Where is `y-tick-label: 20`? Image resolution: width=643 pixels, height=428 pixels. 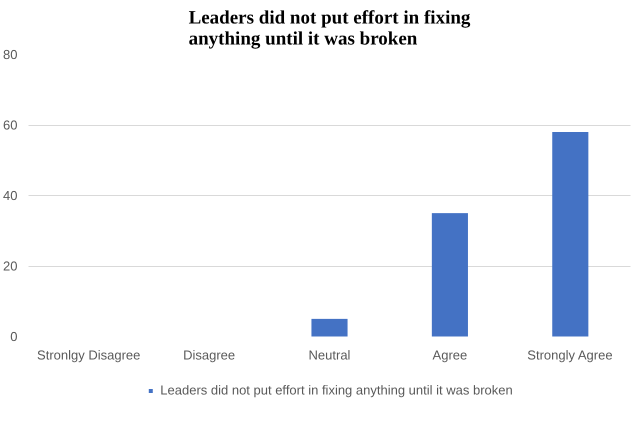
y-tick-label: 20 is located at coordinates (10, 266).